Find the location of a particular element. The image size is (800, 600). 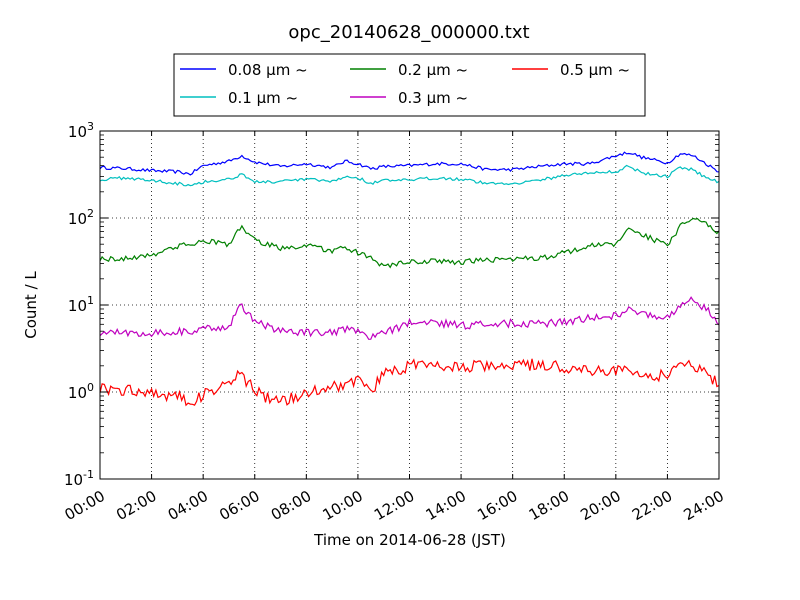

y-tick-labels: 10⁻¹ 10⁰ 10¹ 10² 10³ is located at coordinates (79, 304).